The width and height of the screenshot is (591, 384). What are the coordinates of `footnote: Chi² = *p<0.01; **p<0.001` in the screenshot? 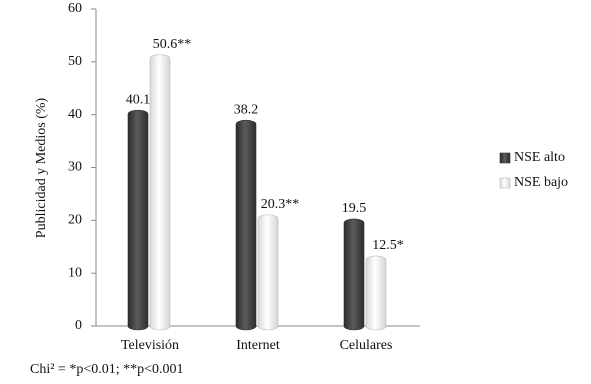 It's located at (107, 369).